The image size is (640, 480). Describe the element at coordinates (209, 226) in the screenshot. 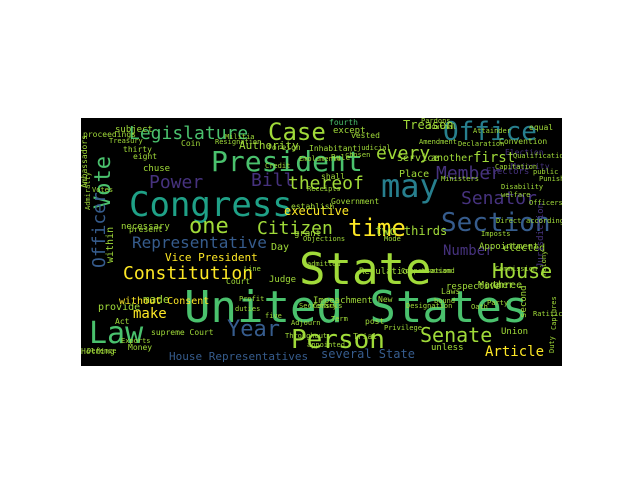

I see `word-one: one` at that location.